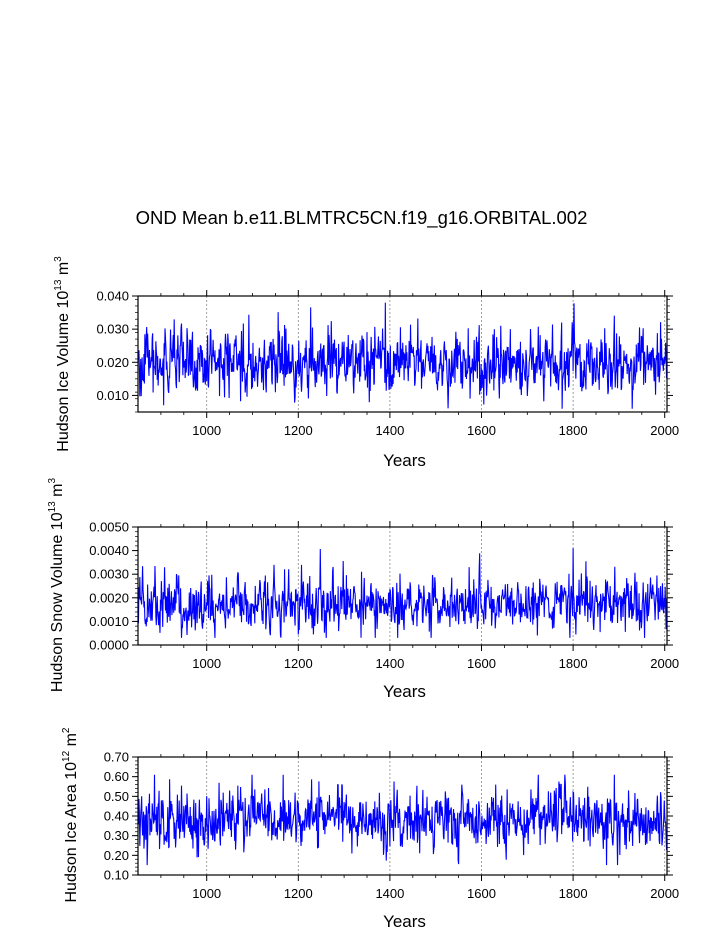 The width and height of the screenshot is (723, 935). What do you see at coordinates (109, 621) in the screenshot?
I see `y-tick-label: 0.0010` at bounding box center [109, 621].